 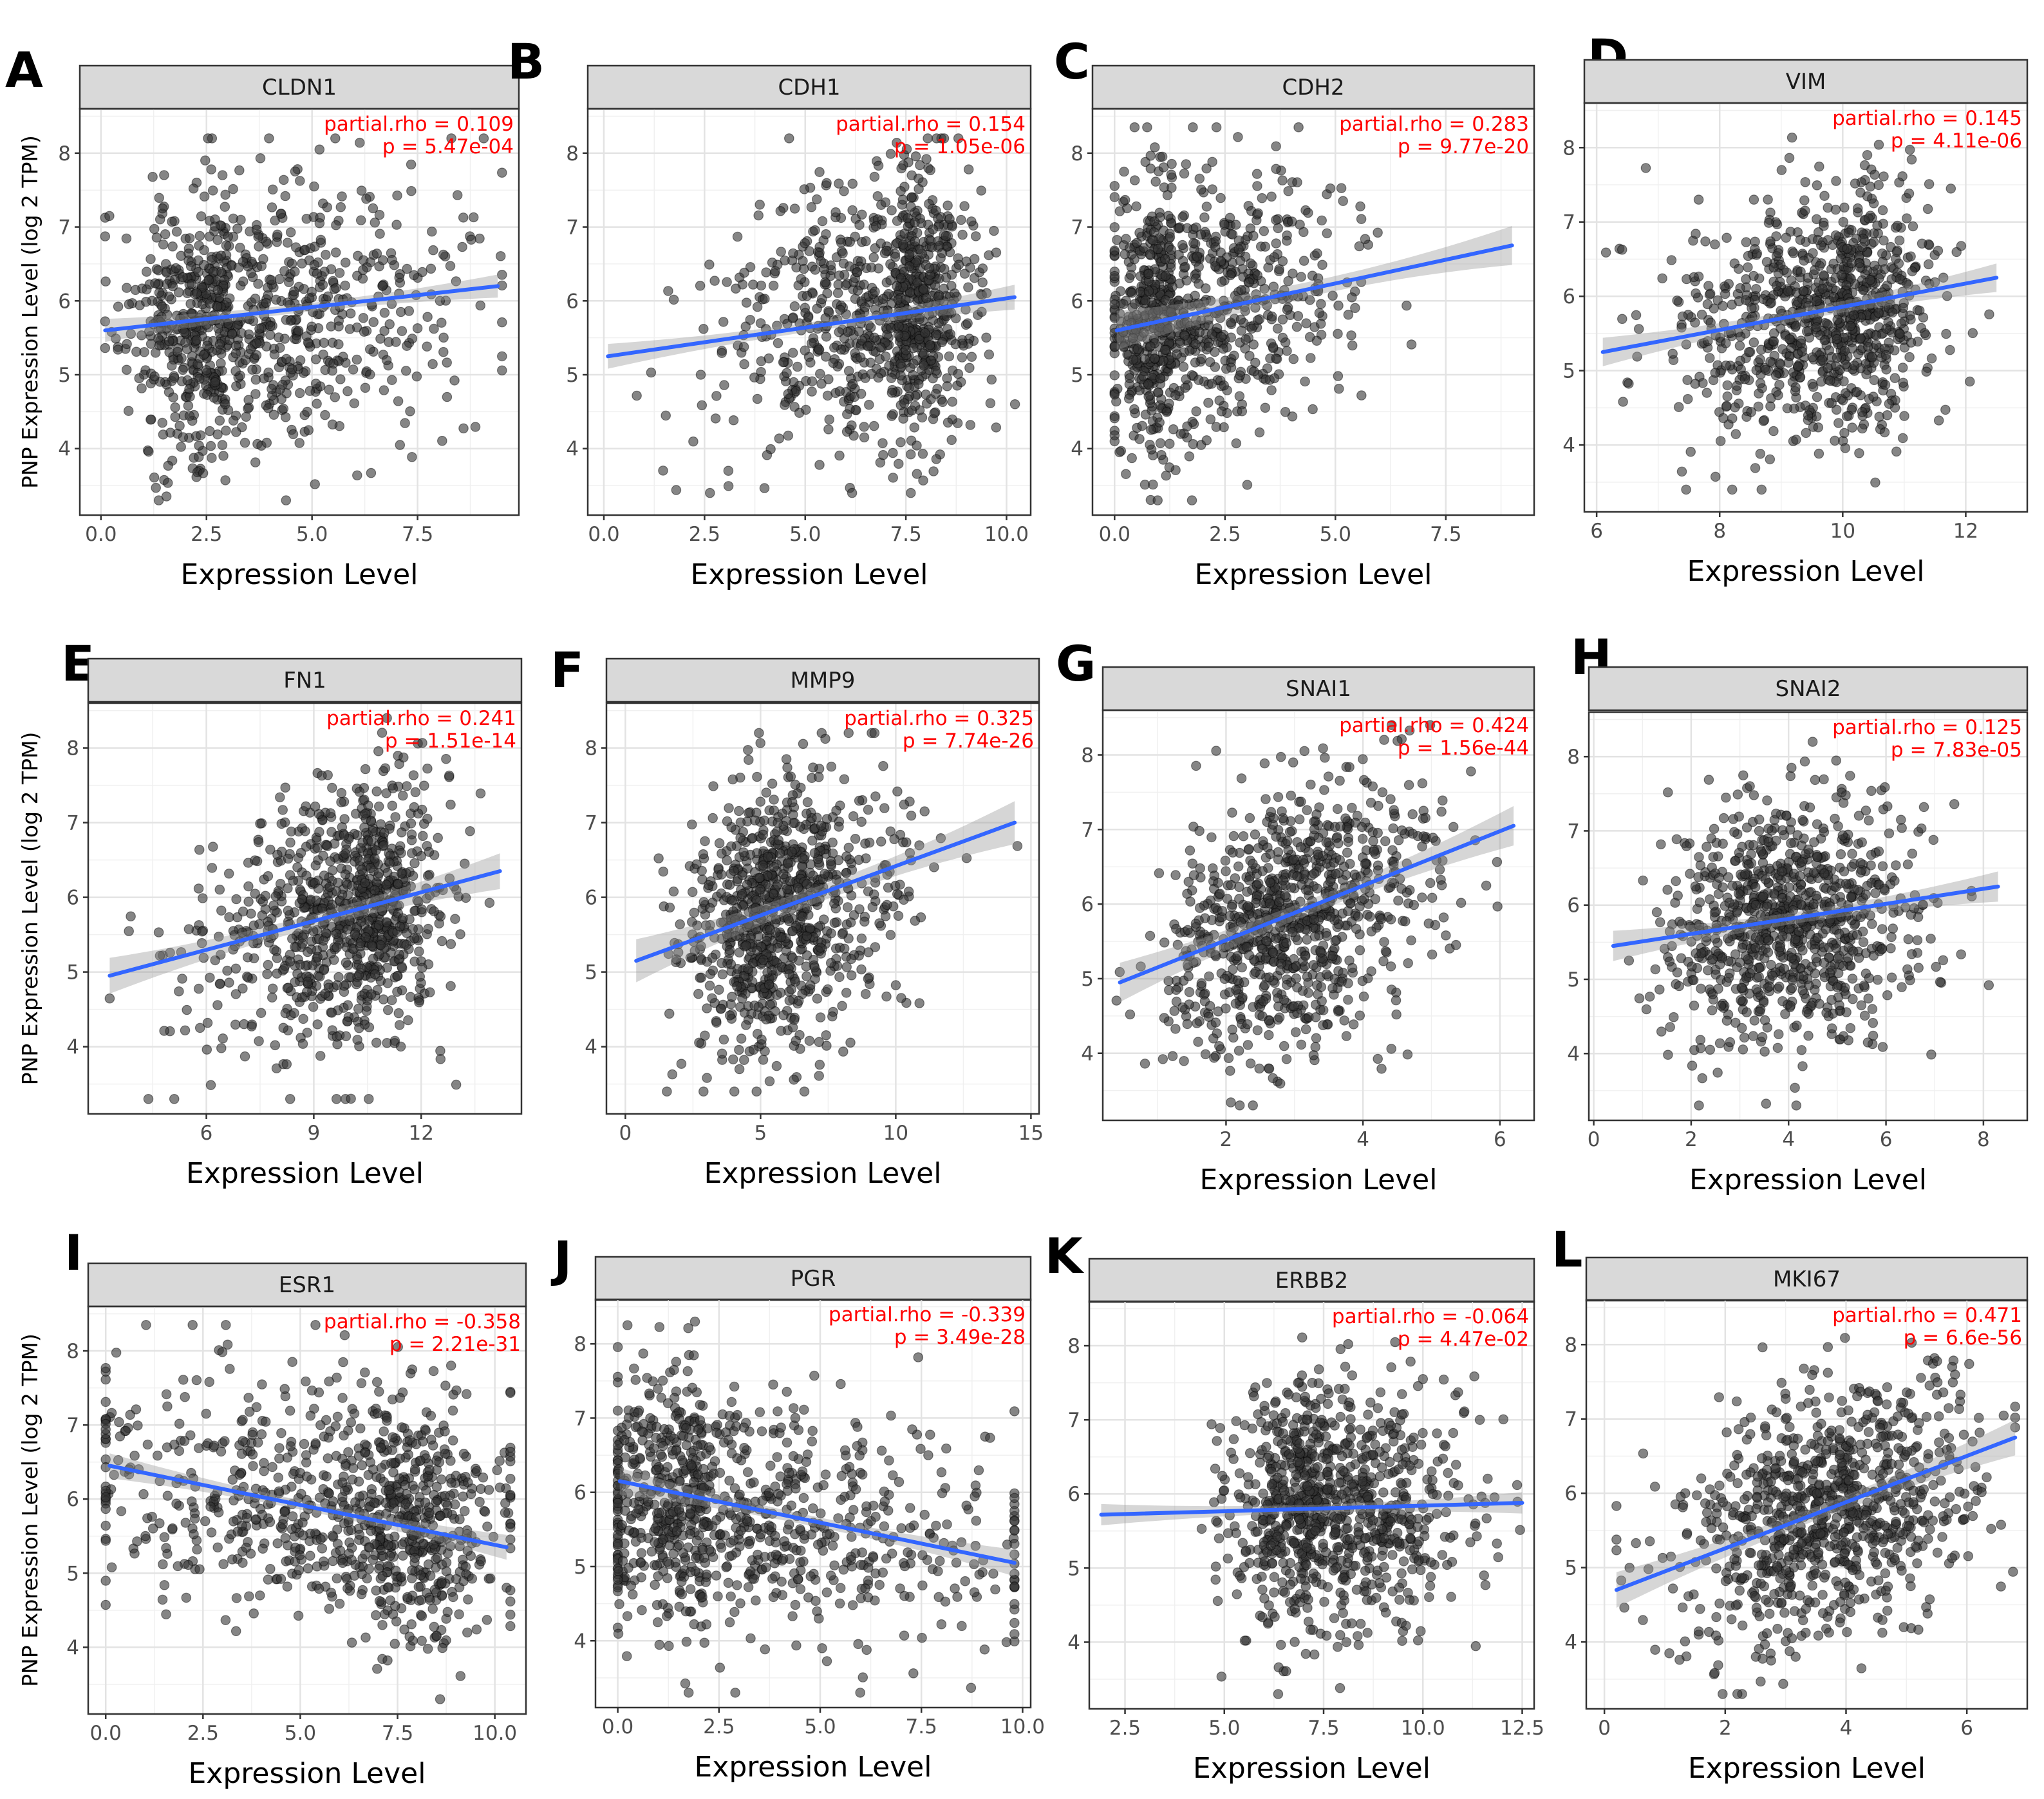 I want to click on x-tick-label: 5.0, so click(x=312, y=534).